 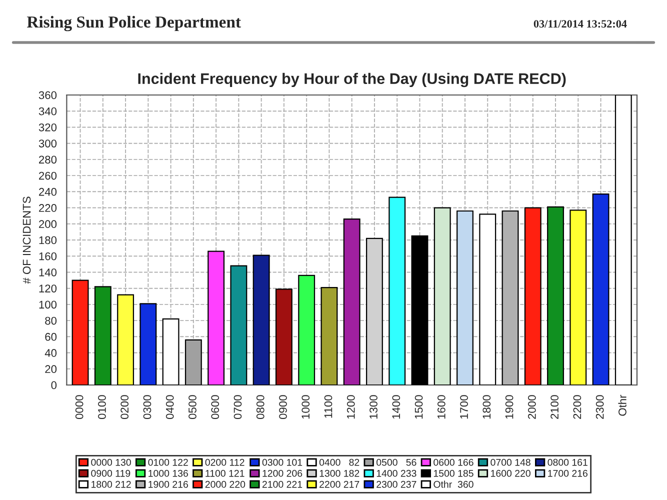 What do you see at coordinates (47, 111) in the screenshot?
I see `y-tick-label: 340` at bounding box center [47, 111].